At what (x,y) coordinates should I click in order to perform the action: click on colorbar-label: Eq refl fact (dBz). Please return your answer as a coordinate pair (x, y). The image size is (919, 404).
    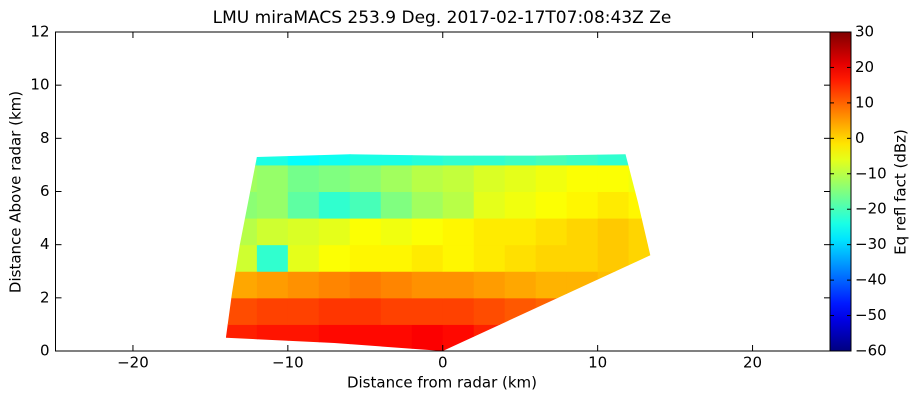
    Looking at the image, I should click on (901, 192).